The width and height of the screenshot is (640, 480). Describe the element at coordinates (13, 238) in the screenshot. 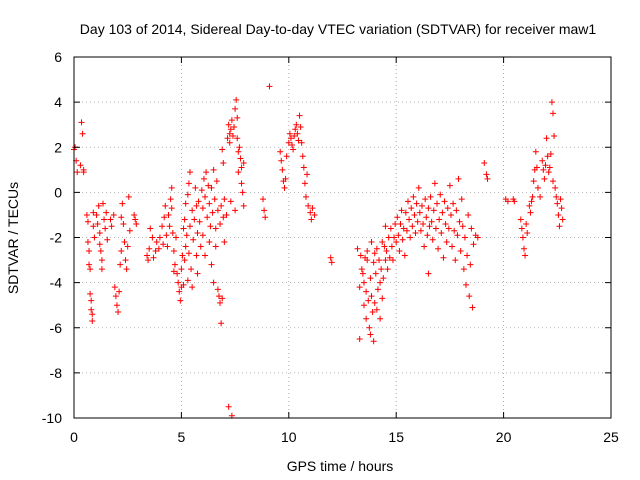

I see `y-axis-label: SDTVAR / TECUs` at that location.